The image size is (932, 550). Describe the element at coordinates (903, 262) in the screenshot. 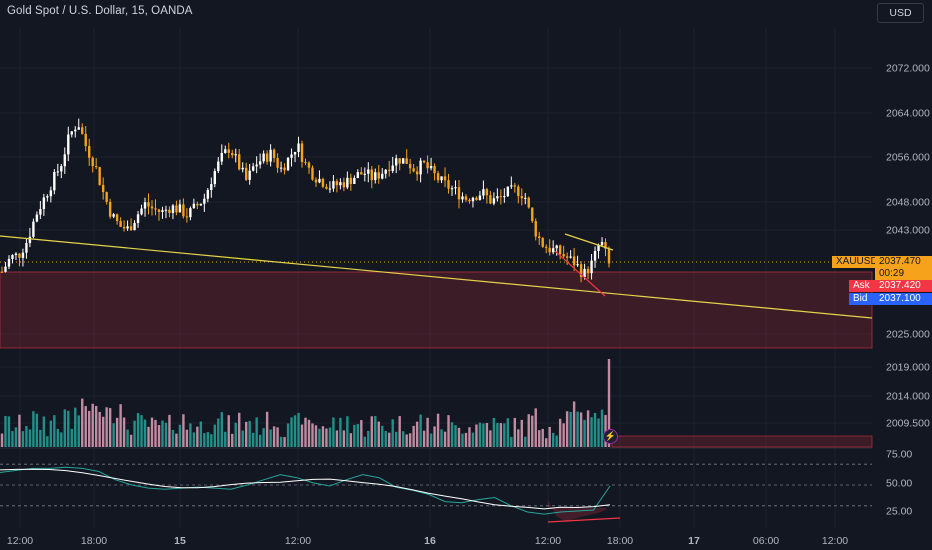

I see `last-price-tag: 2037.470` at that location.